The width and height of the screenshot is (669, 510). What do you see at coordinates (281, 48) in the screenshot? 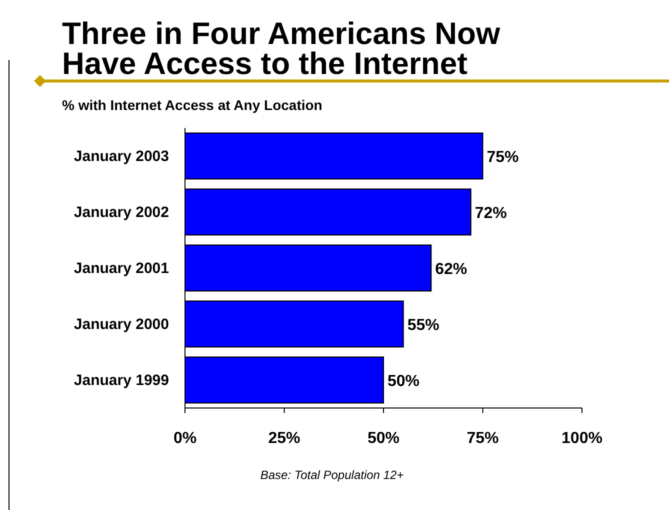
I see `chart-title: Three in Four Americans Now Have Access to the Internet` at bounding box center [281, 48].